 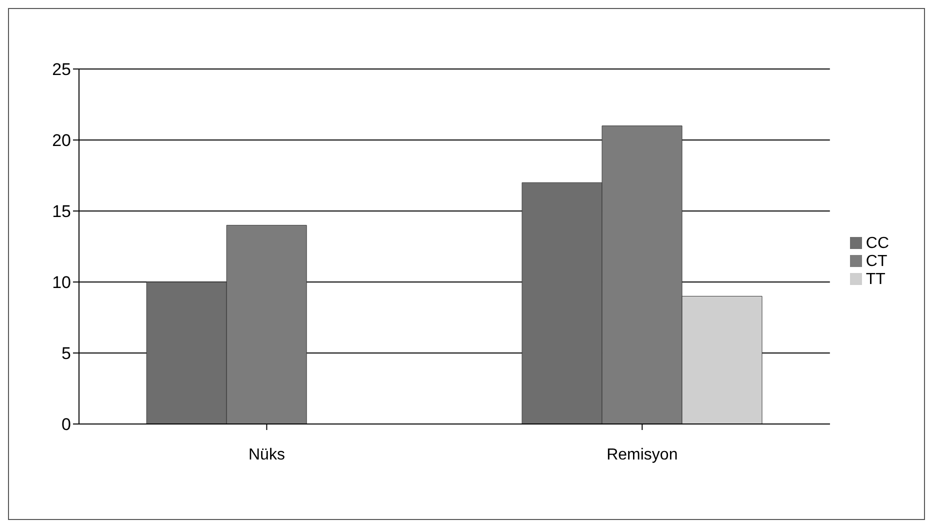 I want to click on y-tick-label: 25, so click(x=61, y=70).